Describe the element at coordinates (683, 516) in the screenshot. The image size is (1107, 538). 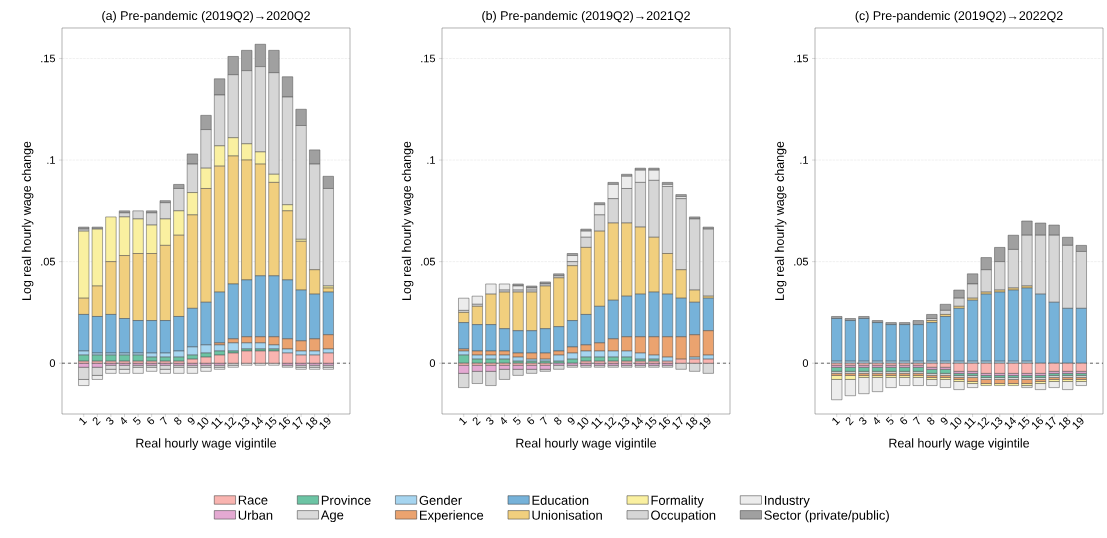
I see `legend-label: Occupation` at that location.